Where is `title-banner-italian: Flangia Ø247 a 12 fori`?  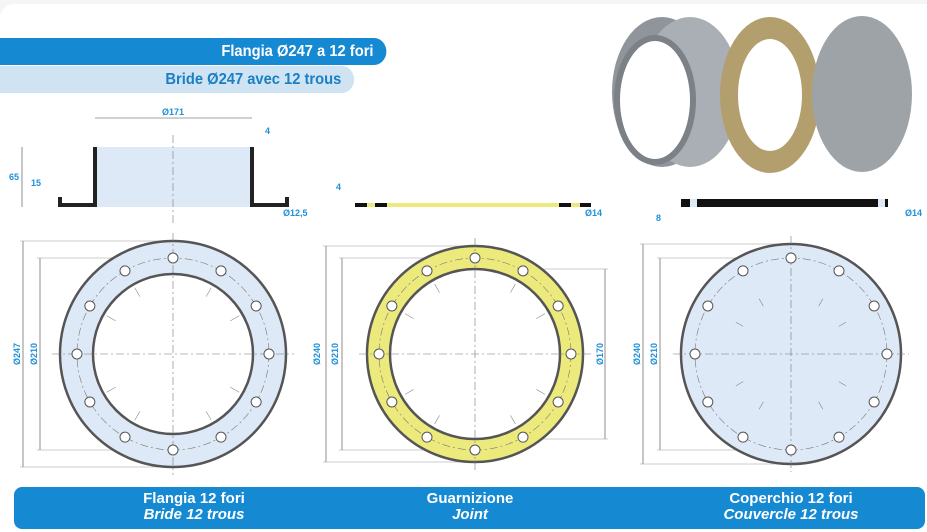 title-banner-italian: Flangia Ø247 a 12 fori is located at coordinates (193, 51).